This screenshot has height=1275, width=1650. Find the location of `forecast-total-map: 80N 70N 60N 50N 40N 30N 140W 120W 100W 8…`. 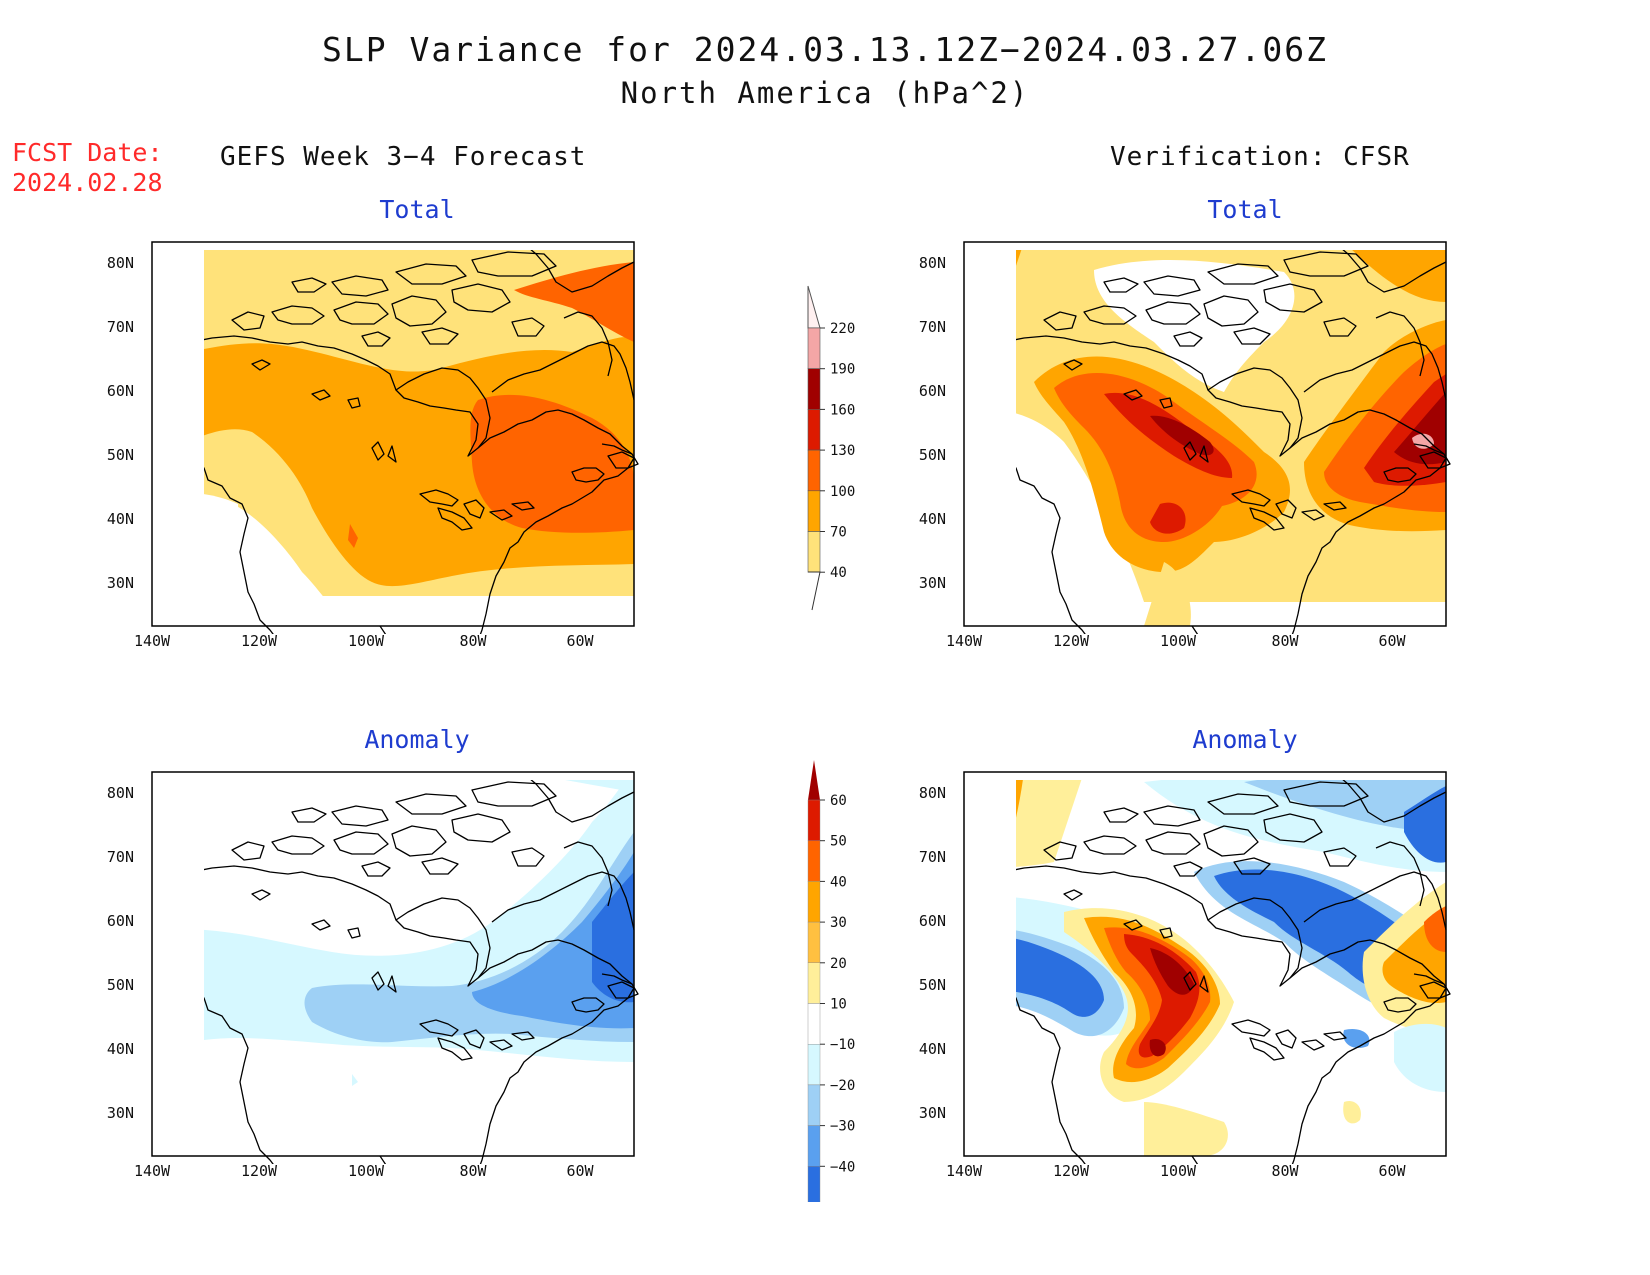

forecast-total-map: 80N 70N 60N 50N 40N 30N 140W 120W 100W 8… is located at coordinates (373, 445).